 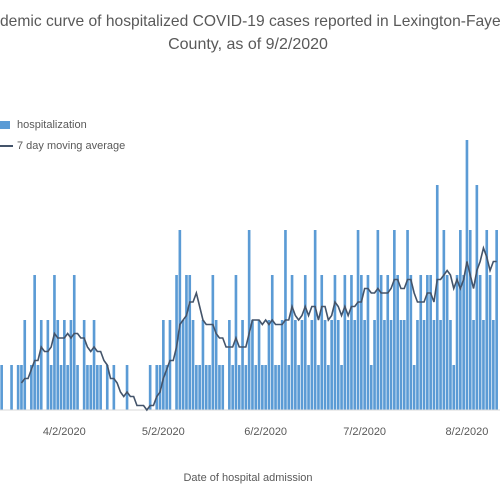 I want to click on x-tick-label: 4/2/2020, so click(x=64, y=432).